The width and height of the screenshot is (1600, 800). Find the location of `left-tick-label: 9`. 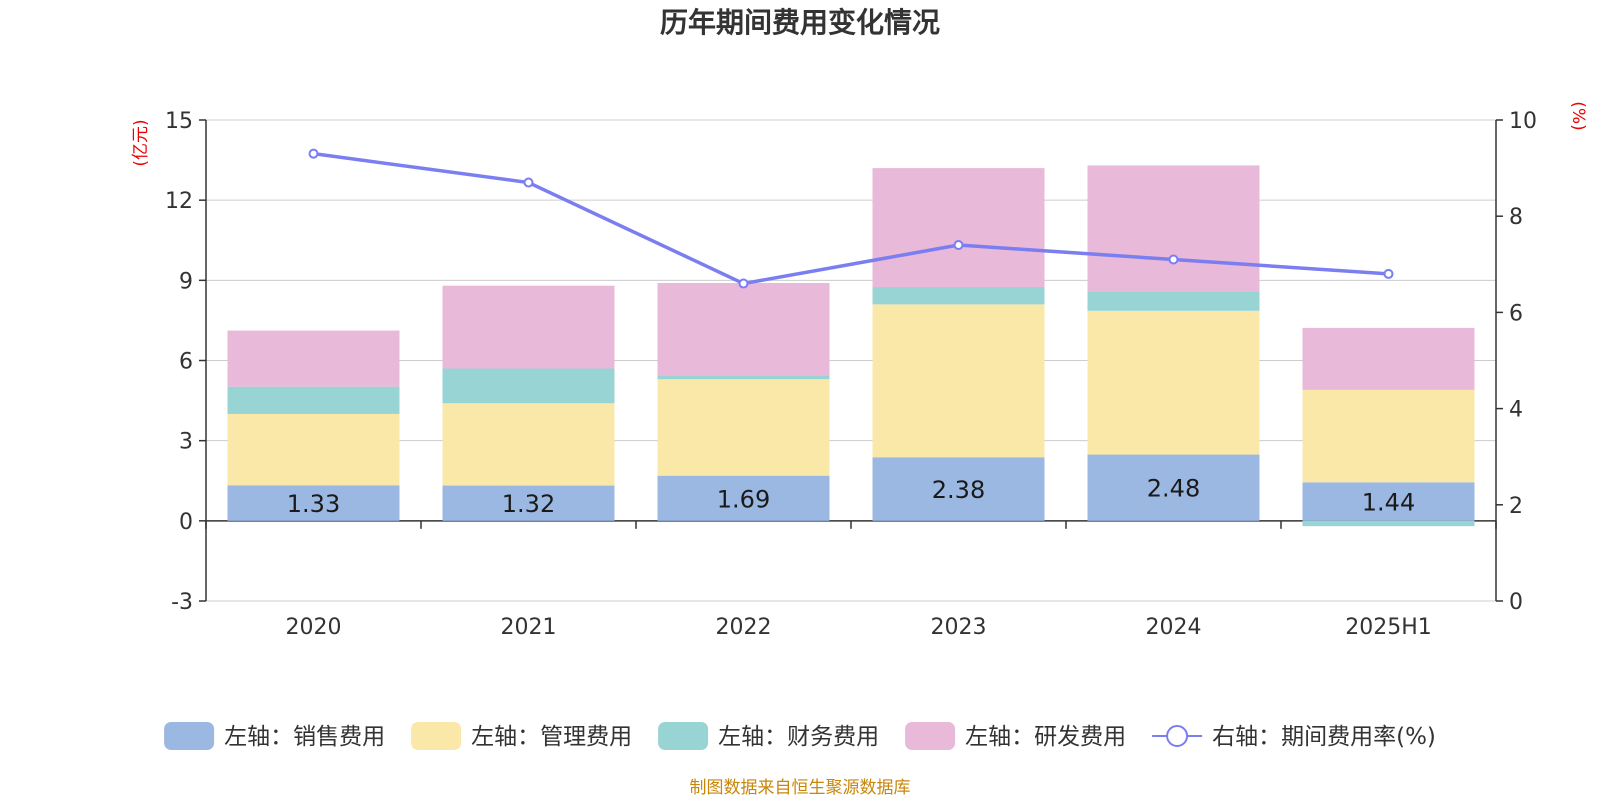

left-tick-label: 9 is located at coordinates (186, 281).